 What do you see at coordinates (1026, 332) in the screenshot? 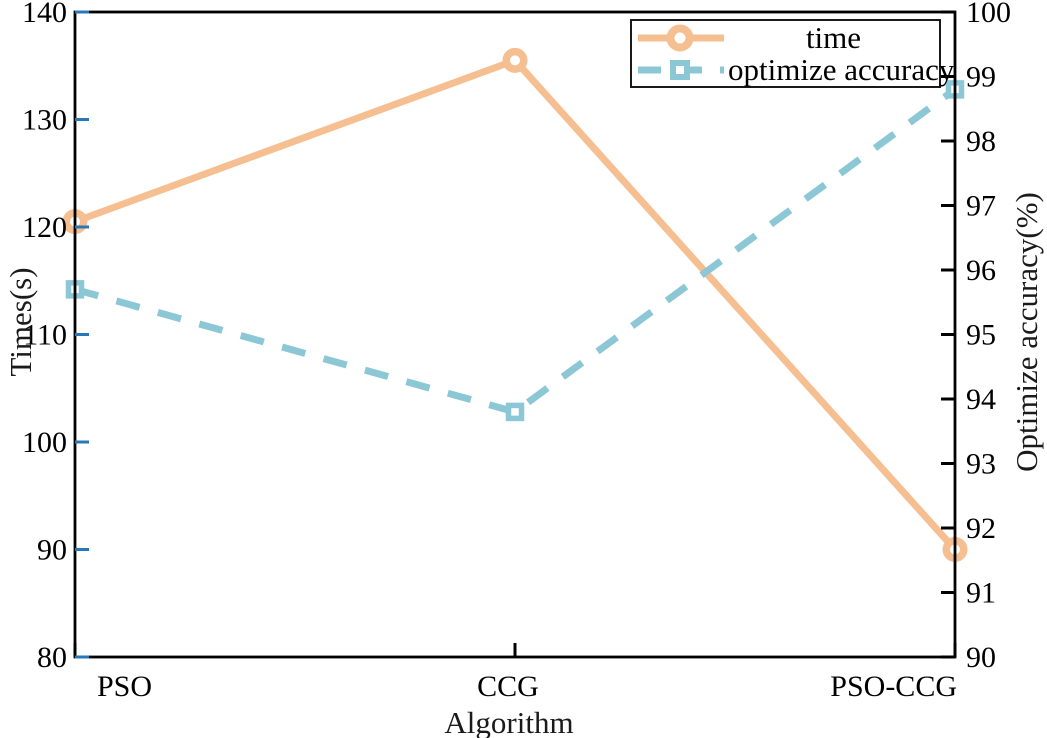
I see `right-axis-title: Optimize accuracy(%)` at bounding box center [1026, 332].